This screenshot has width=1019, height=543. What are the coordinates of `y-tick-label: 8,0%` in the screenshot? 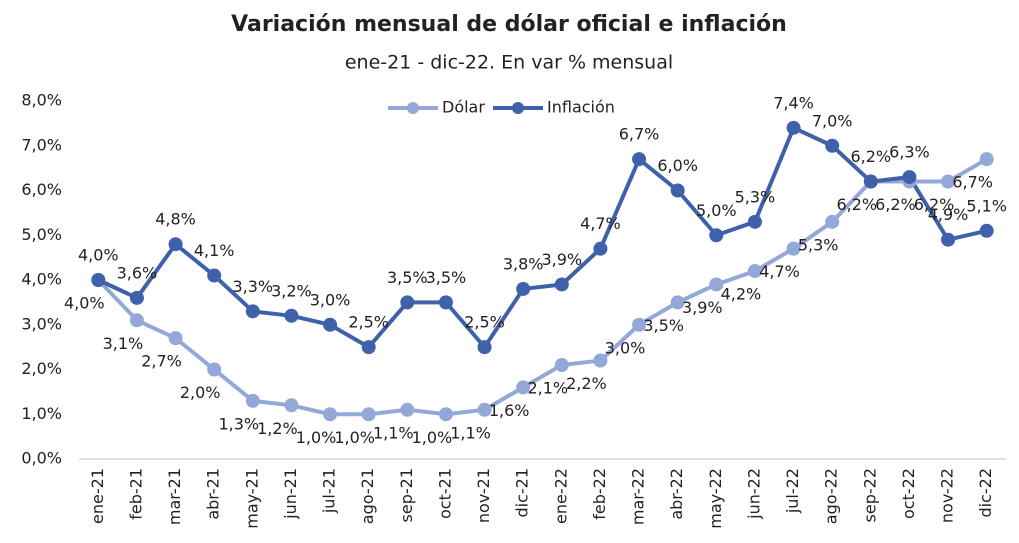 It's located at (41, 100).